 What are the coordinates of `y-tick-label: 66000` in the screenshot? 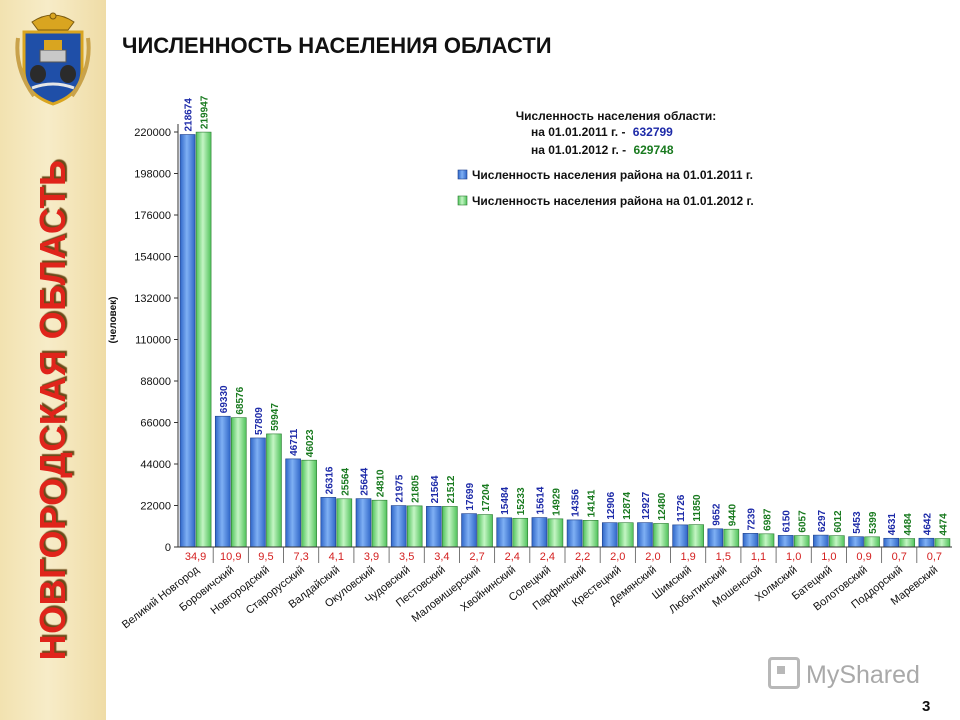 It's located at (155, 424).